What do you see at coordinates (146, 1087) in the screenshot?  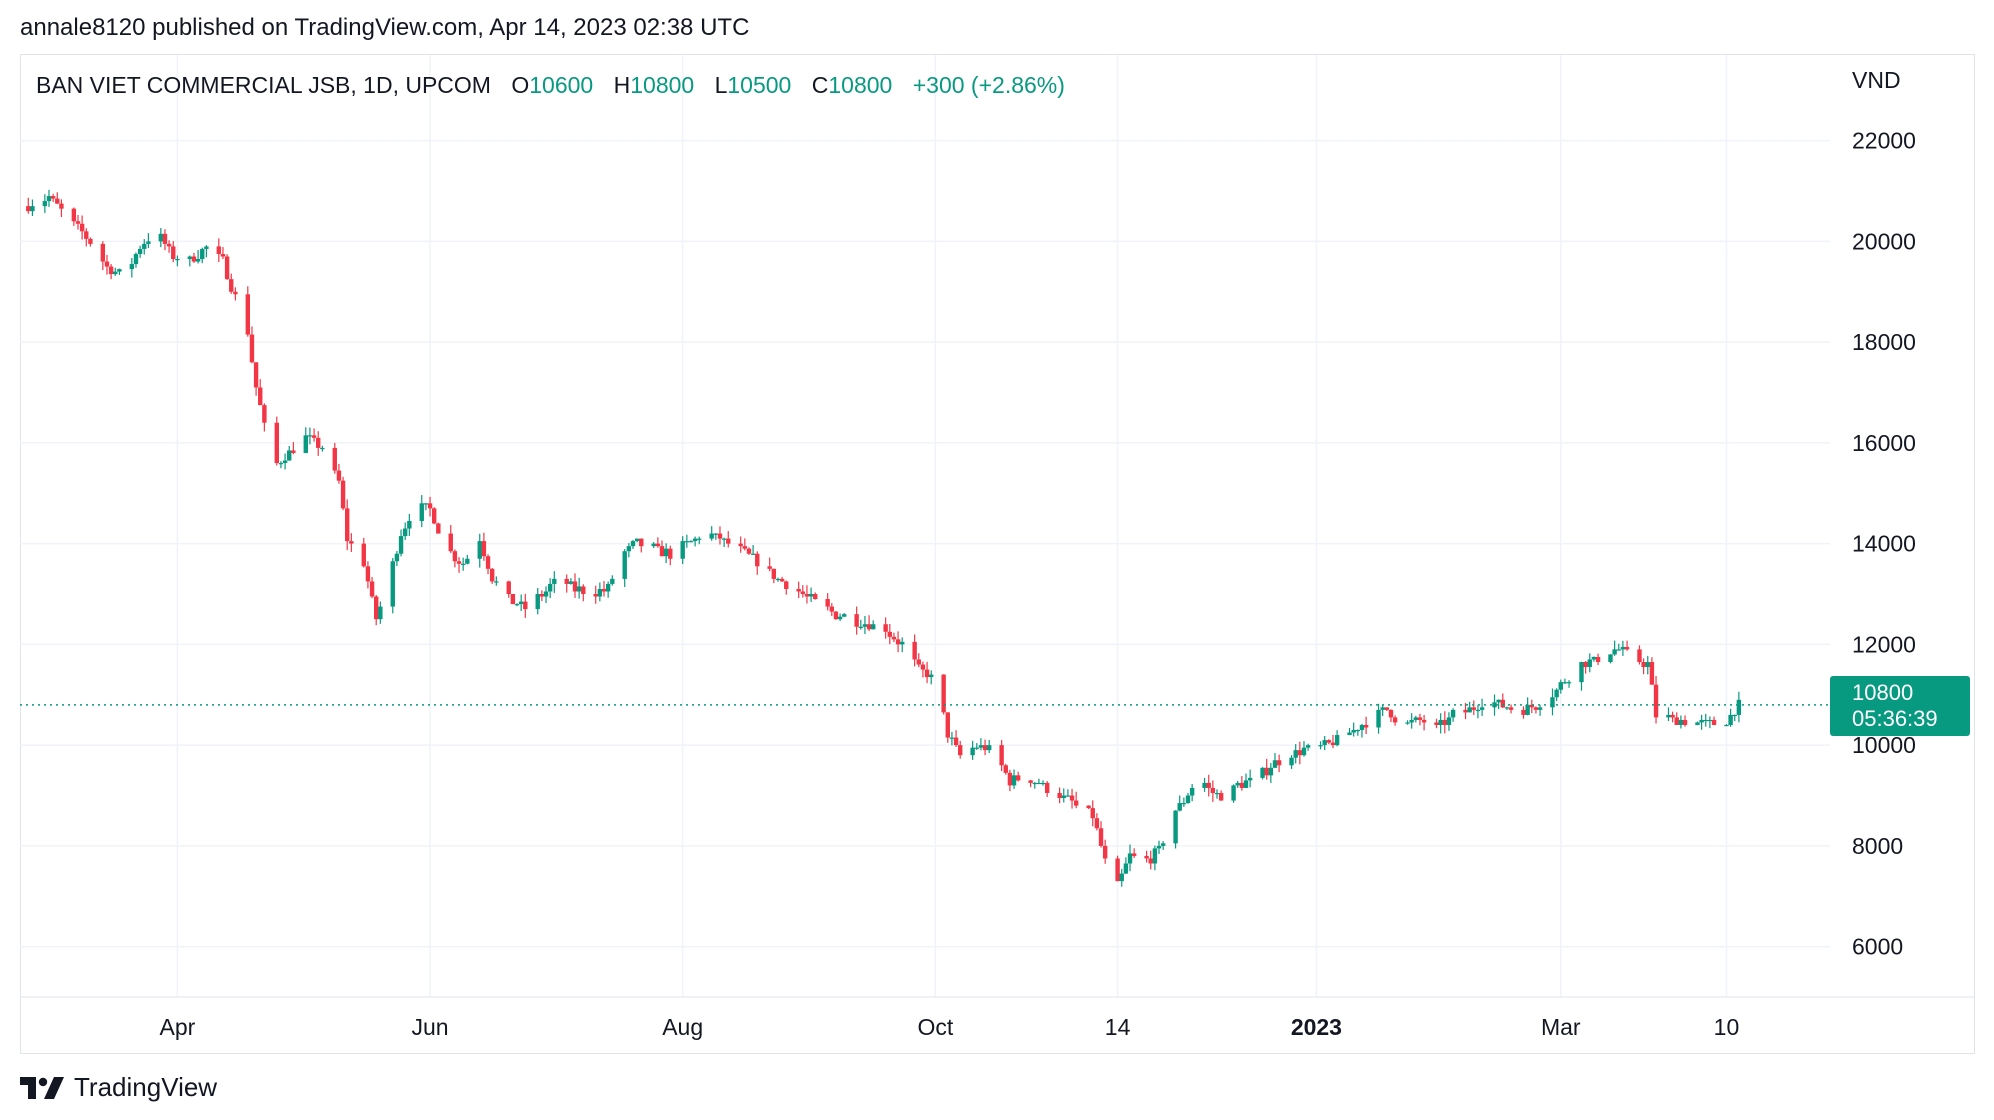 I see `brand-name: TradingView` at bounding box center [146, 1087].